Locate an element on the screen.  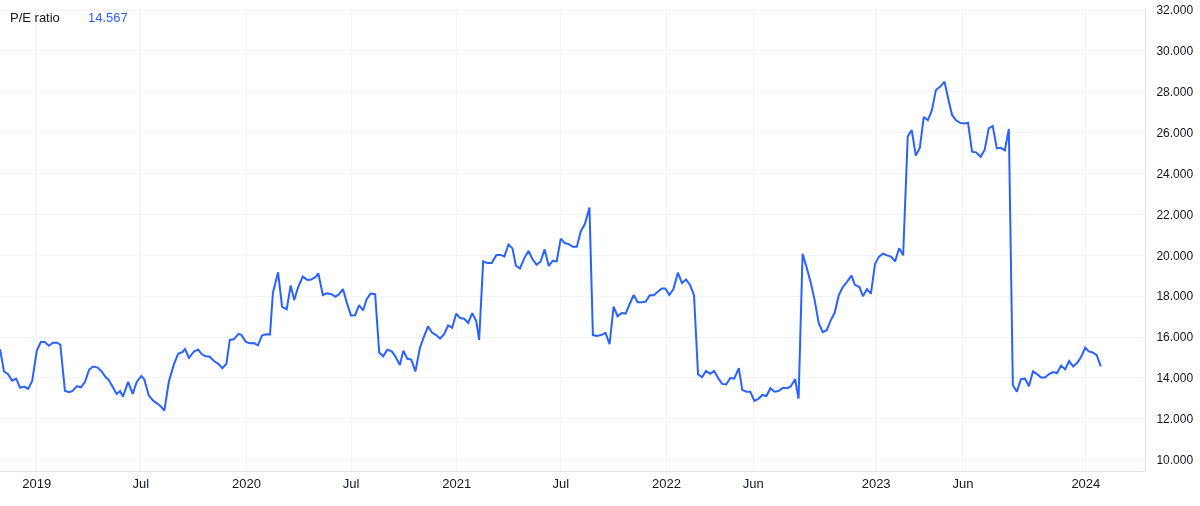
y-tick-label: 22.000 is located at coordinates (1175, 214).